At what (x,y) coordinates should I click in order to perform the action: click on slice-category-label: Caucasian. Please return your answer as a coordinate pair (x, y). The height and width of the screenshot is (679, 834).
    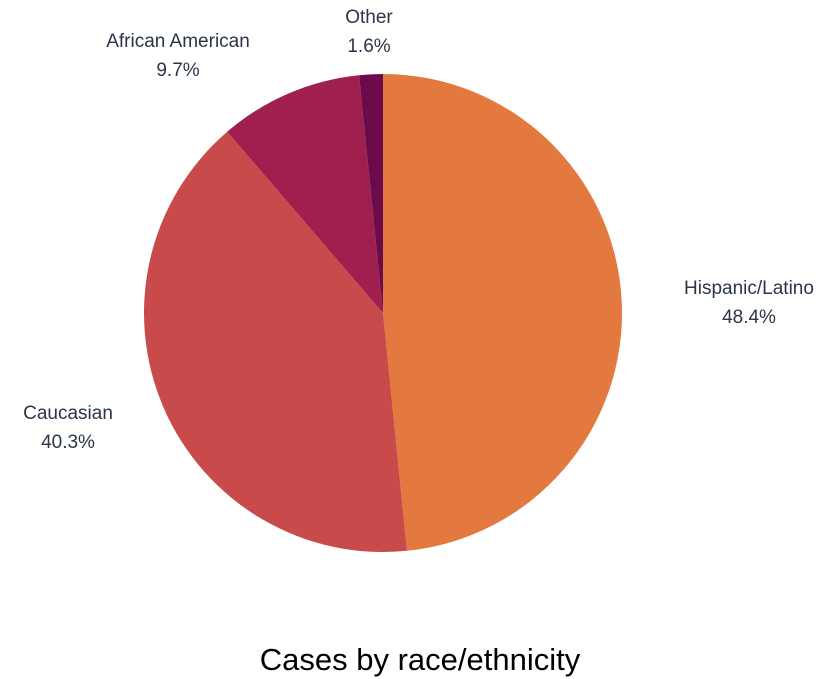
    Looking at the image, I should click on (68, 413).